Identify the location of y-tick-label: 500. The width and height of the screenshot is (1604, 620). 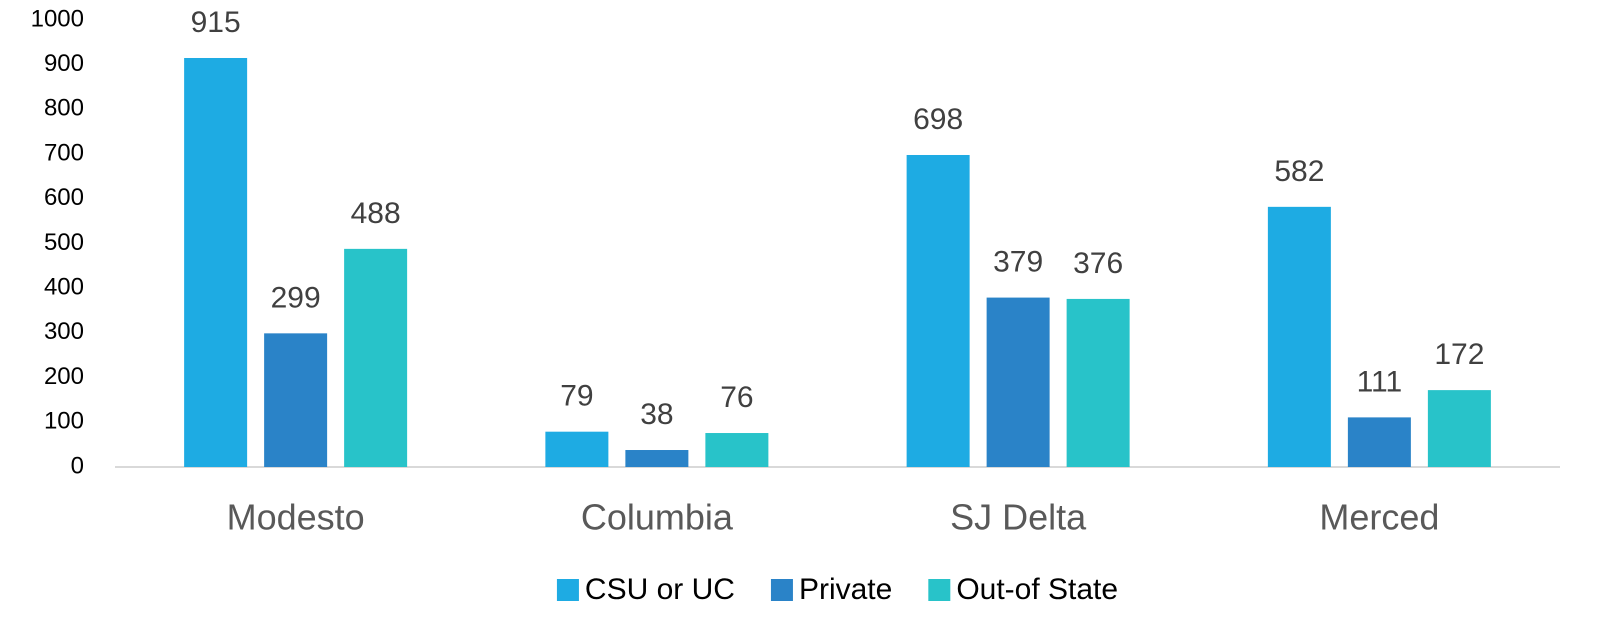
(64, 242).